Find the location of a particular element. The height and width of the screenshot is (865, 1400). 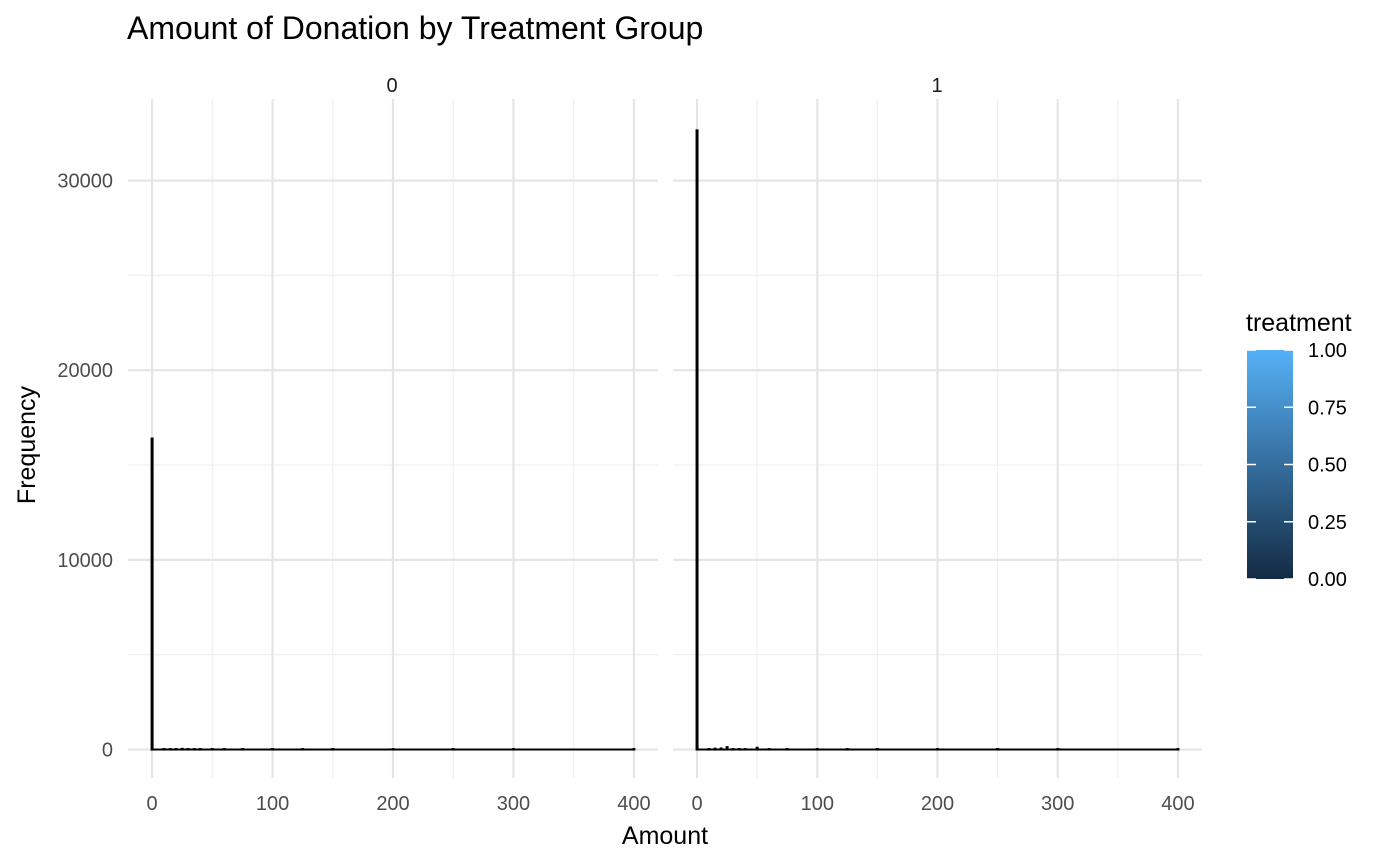

y-axis-title: Frequency is located at coordinates (27, 444).